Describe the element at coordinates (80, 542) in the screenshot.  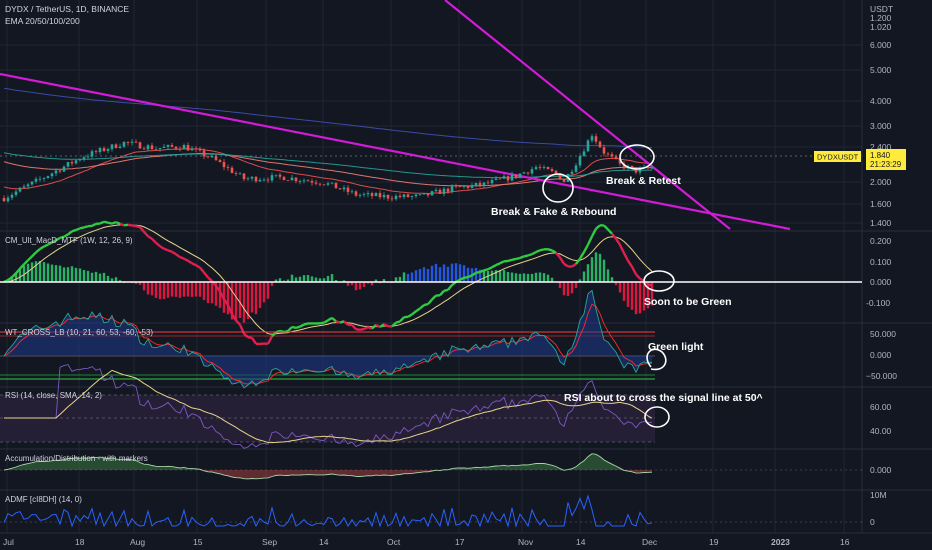
I see `time-tick: 18` at that location.